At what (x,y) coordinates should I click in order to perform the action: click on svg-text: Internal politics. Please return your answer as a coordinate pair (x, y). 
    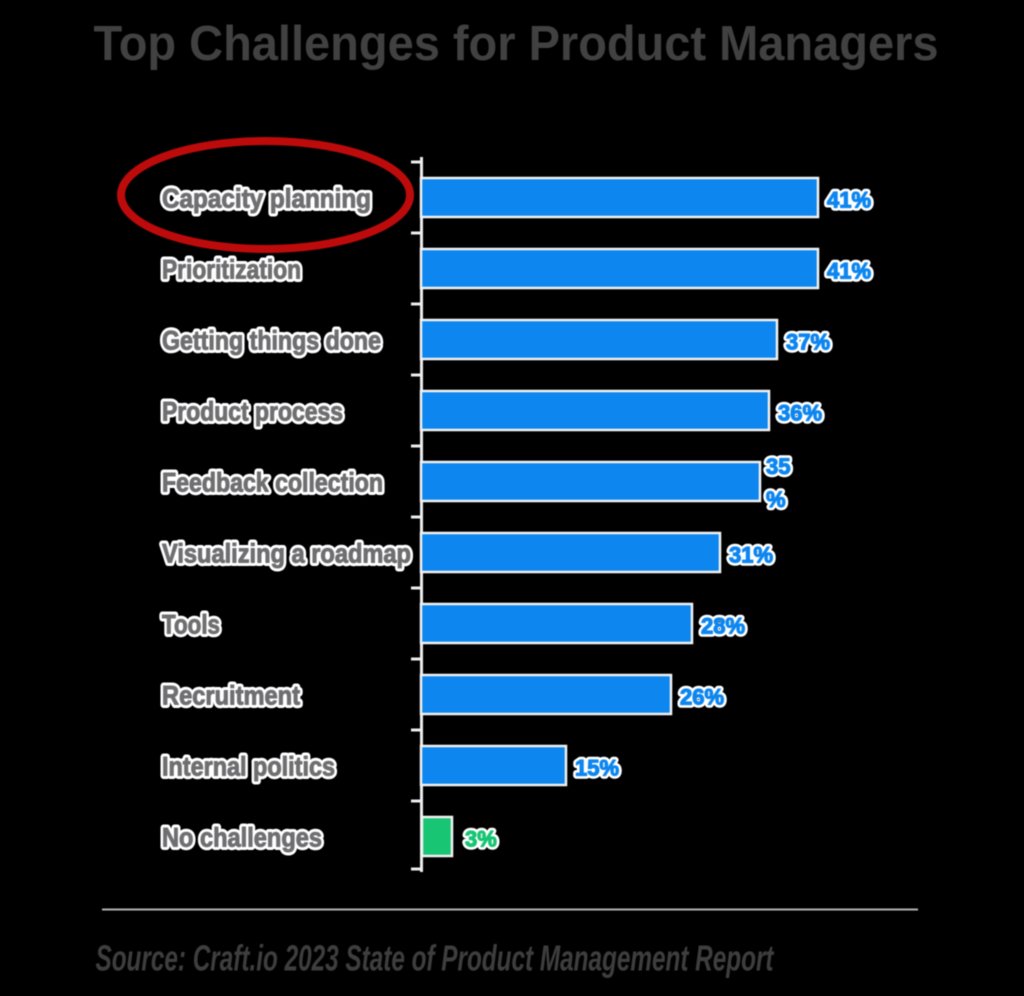
    Looking at the image, I should click on (248, 767).